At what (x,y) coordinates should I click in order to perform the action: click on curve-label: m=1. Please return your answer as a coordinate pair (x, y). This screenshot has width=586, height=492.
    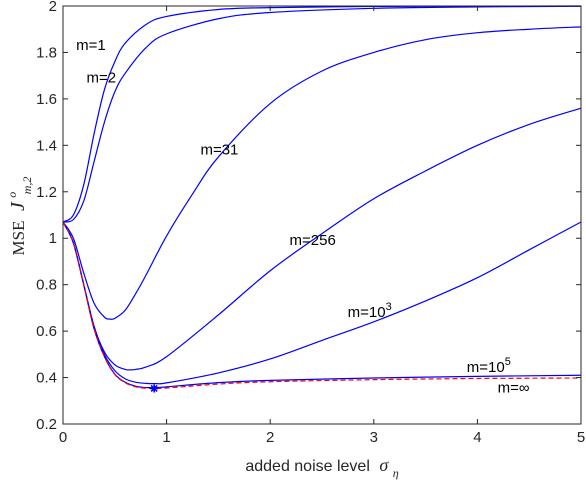
    Looking at the image, I should click on (91, 45).